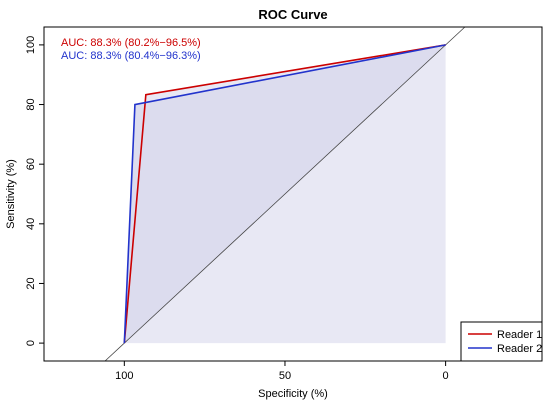 The height and width of the screenshot is (409, 550). Describe the element at coordinates (31, 224) in the screenshot. I see `y-tick-label: 40` at that location.